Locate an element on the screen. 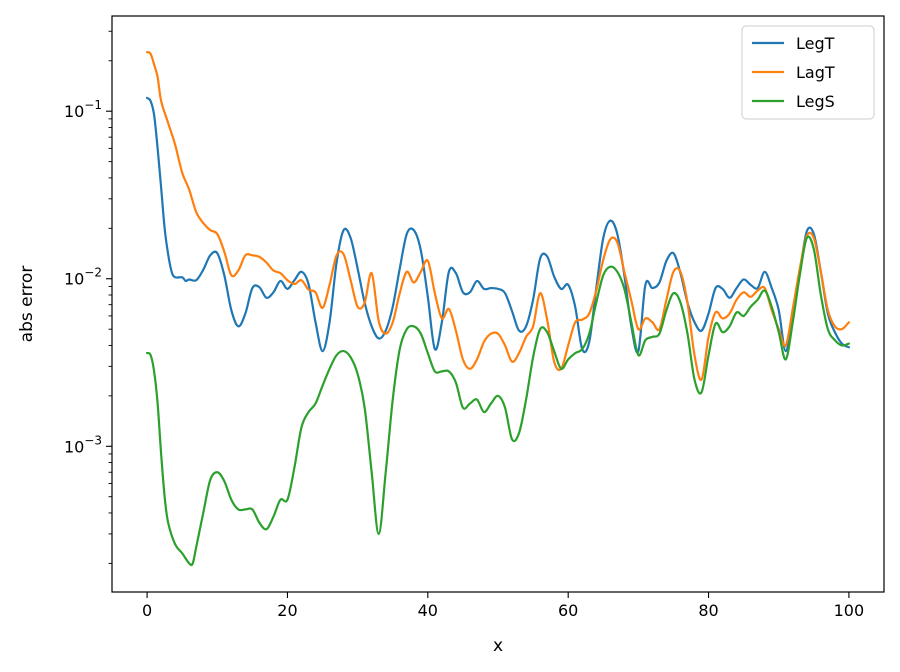 The height and width of the screenshot is (672, 900). x-tick-label: 80 is located at coordinates (708, 610).